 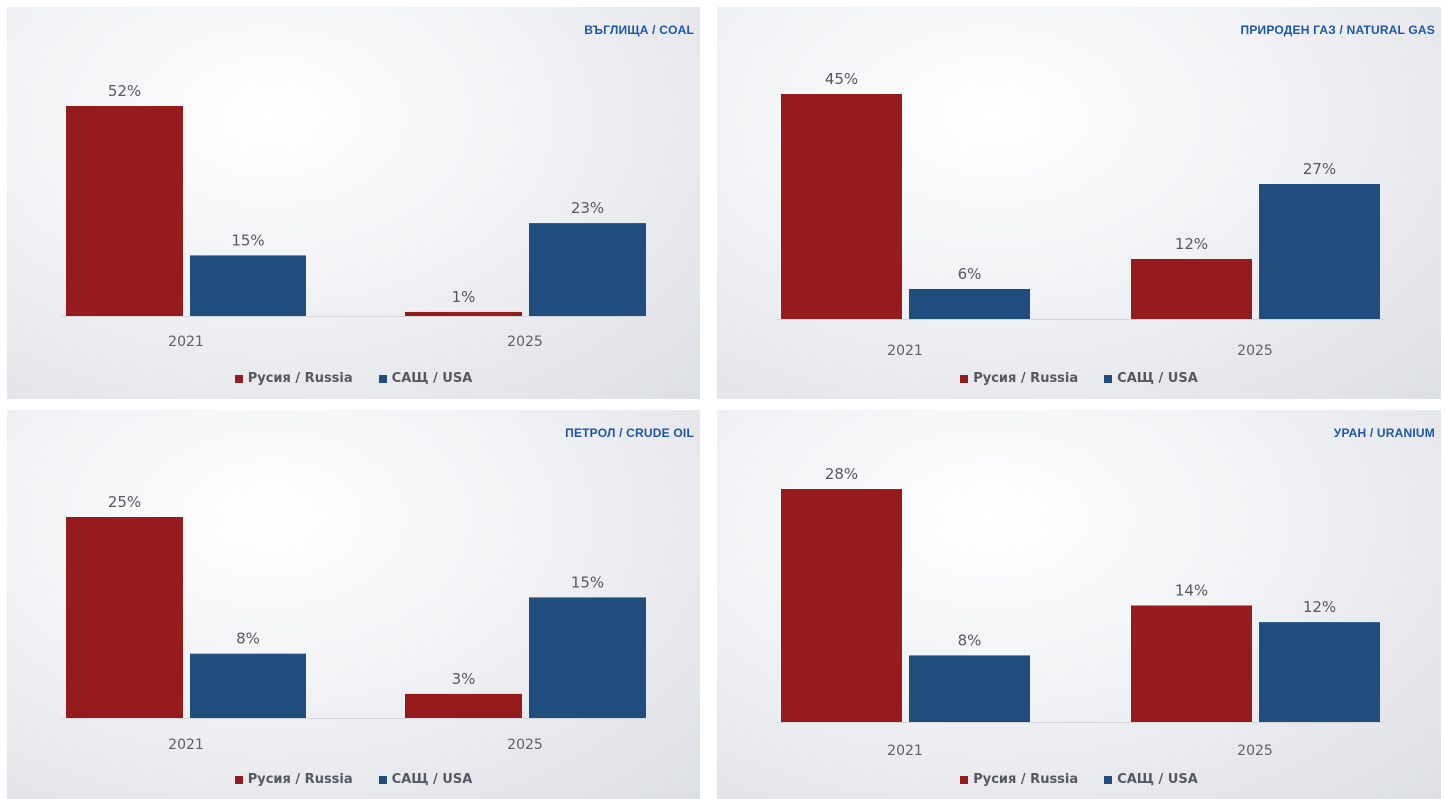 I want to click on data-label-usa-2025: 12%, so click(x=1319, y=607).